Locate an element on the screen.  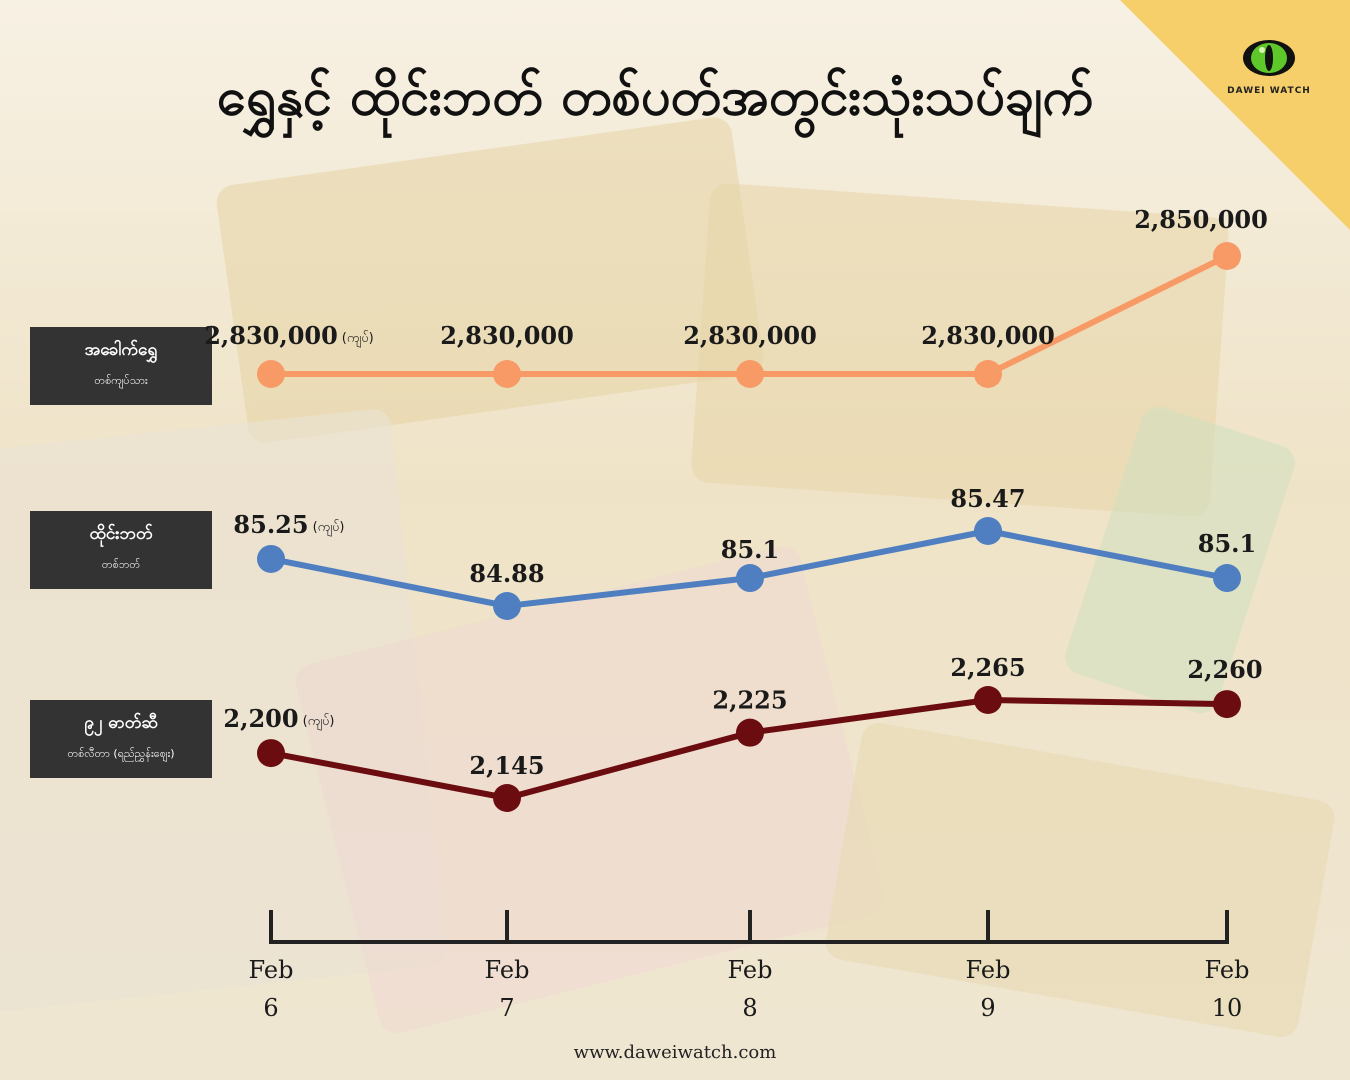
data-label-fuel: 2,260 is located at coordinates (1224, 669).